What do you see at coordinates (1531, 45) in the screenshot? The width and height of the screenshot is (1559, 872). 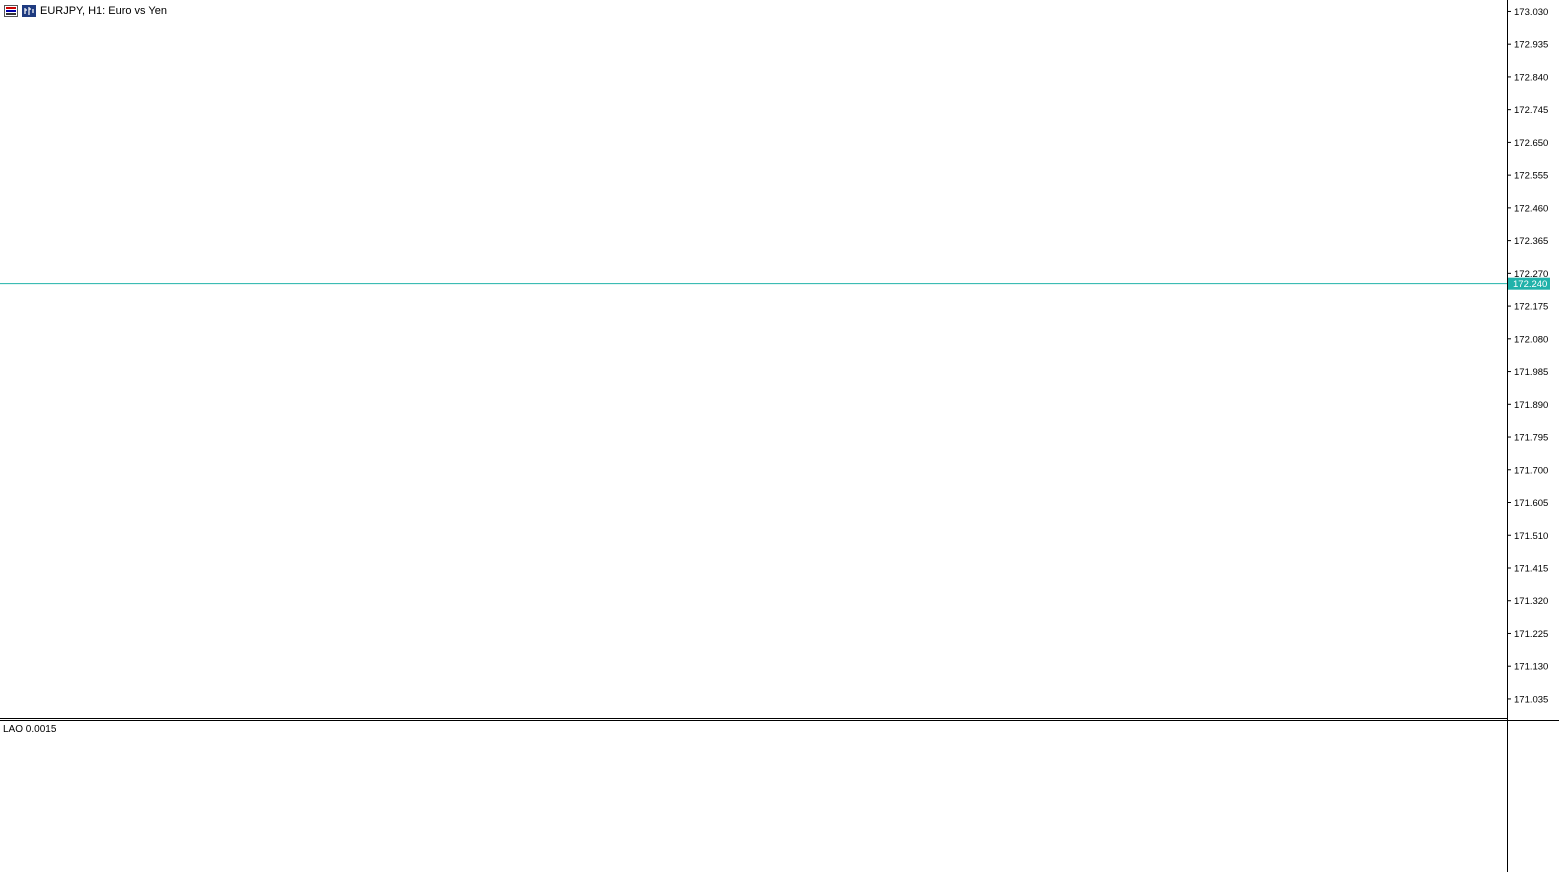 I see `y-tick-label: 172.935` at bounding box center [1531, 45].